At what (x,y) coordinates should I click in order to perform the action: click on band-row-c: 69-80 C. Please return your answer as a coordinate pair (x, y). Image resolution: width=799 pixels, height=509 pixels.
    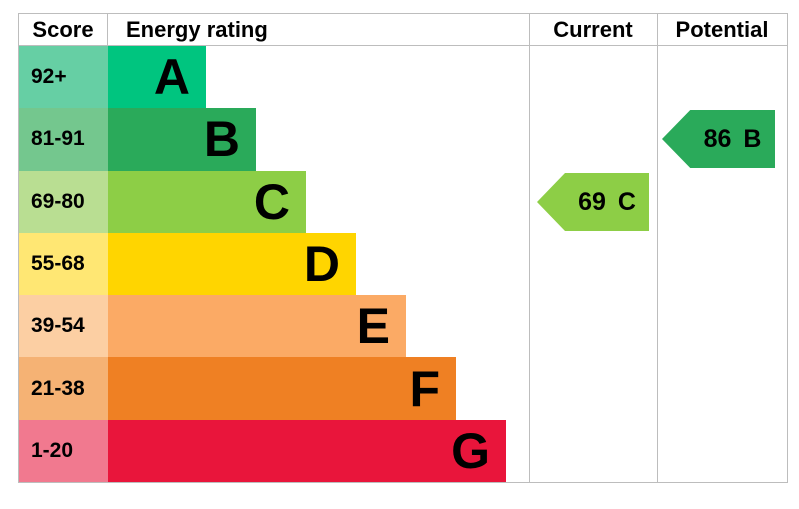
    Looking at the image, I should click on (274, 201).